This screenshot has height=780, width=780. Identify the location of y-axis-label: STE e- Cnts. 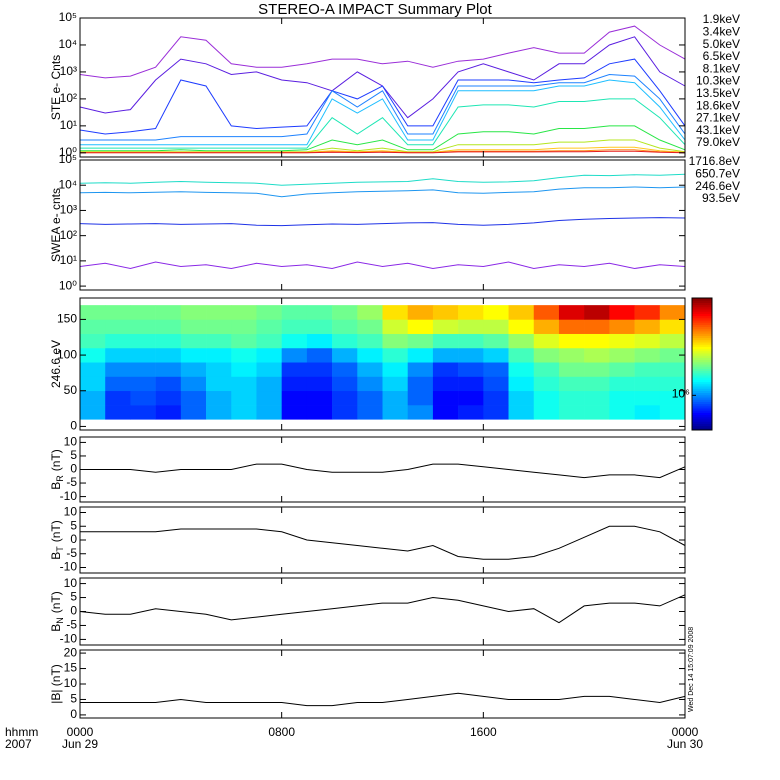
(56, 87).